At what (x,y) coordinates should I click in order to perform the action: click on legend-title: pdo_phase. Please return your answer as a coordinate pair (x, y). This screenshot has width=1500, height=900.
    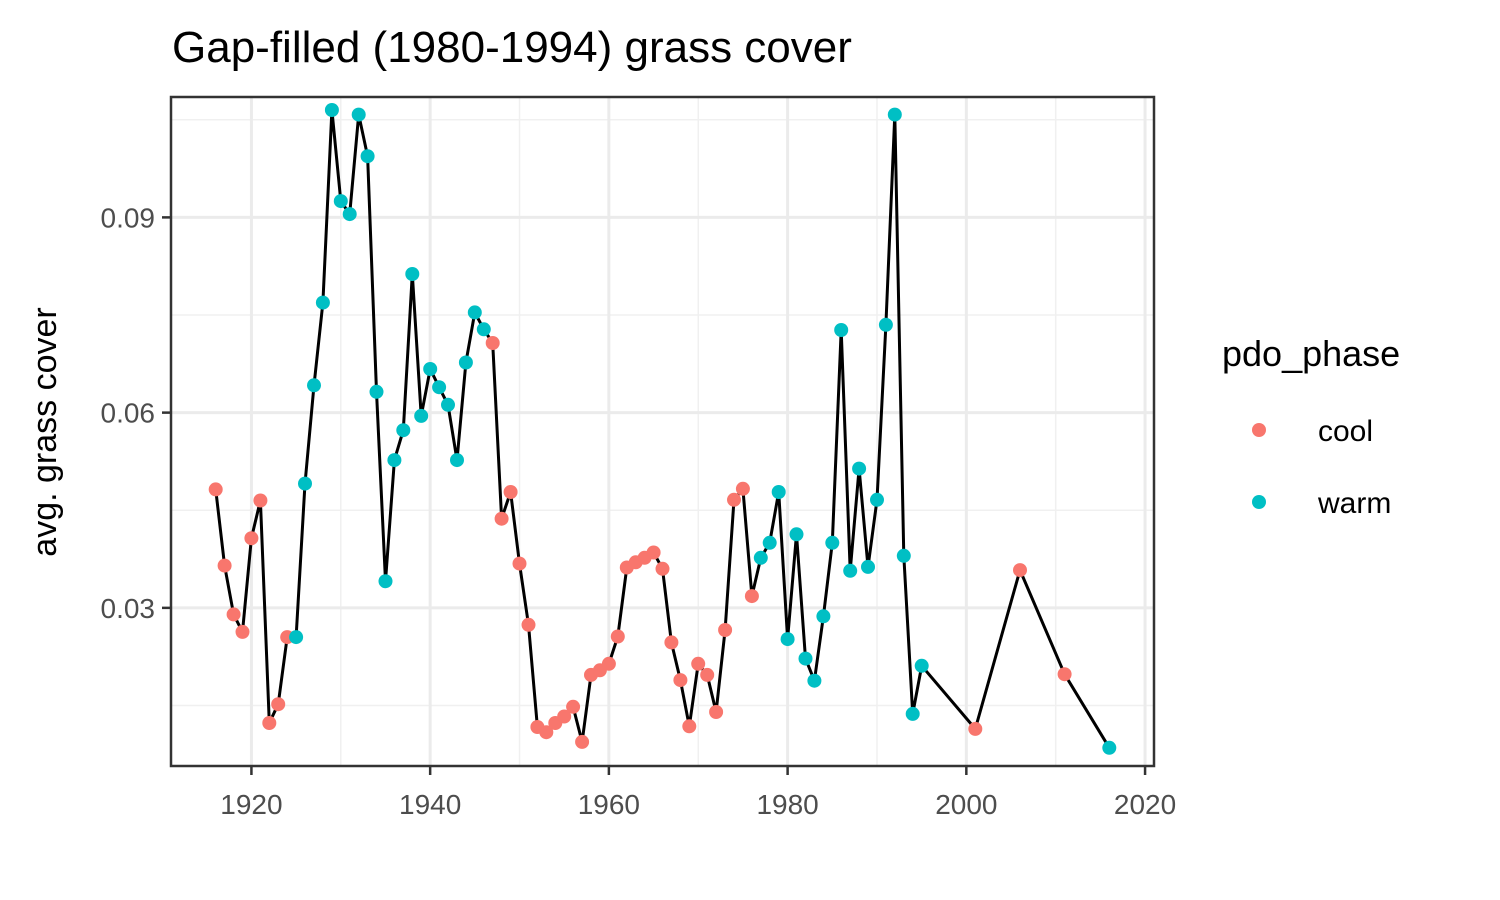
    Looking at the image, I should click on (1311, 353).